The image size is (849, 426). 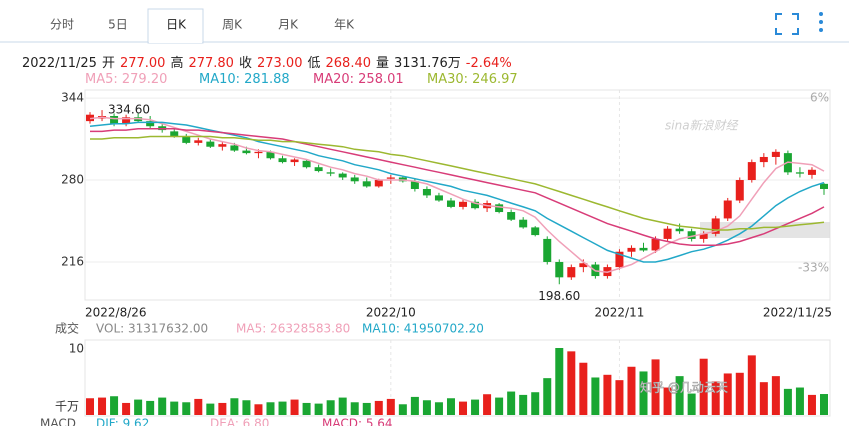 What do you see at coordinates (787, 24) in the screenshot?
I see `expand-icon` at bounding box center [787, 24].